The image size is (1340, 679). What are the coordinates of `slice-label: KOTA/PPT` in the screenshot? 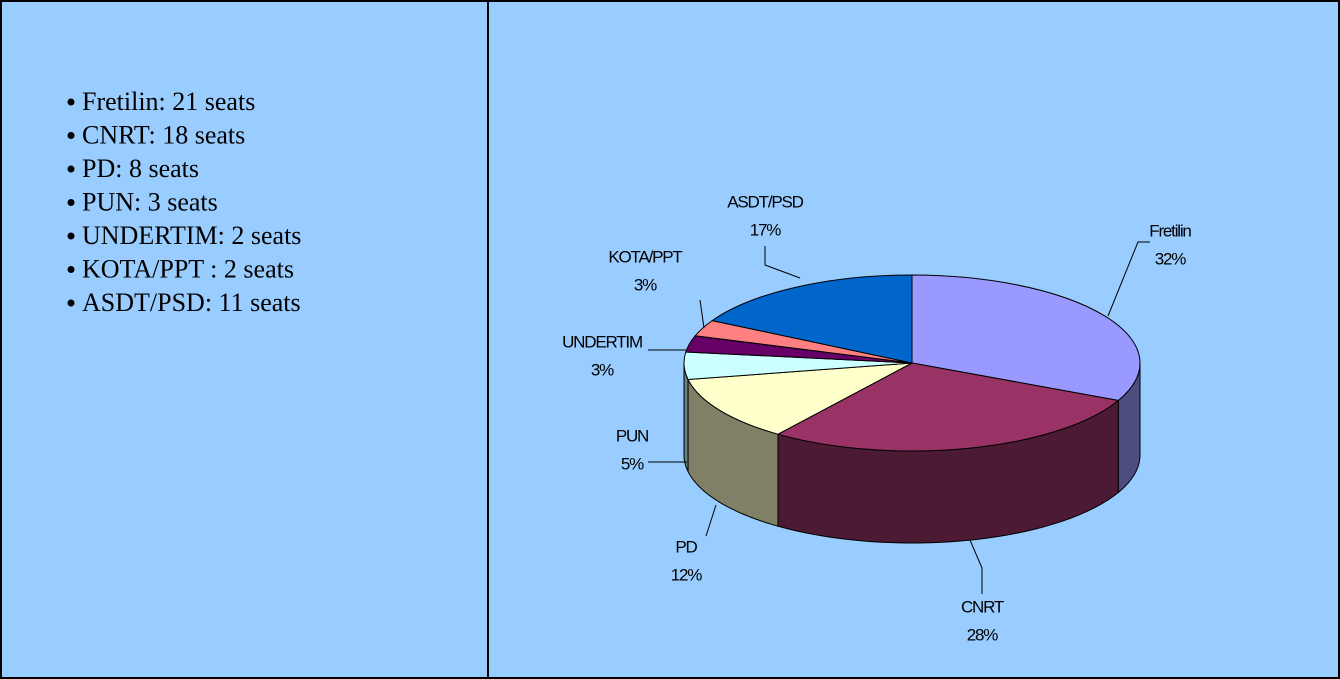 It's located at (645, 256).